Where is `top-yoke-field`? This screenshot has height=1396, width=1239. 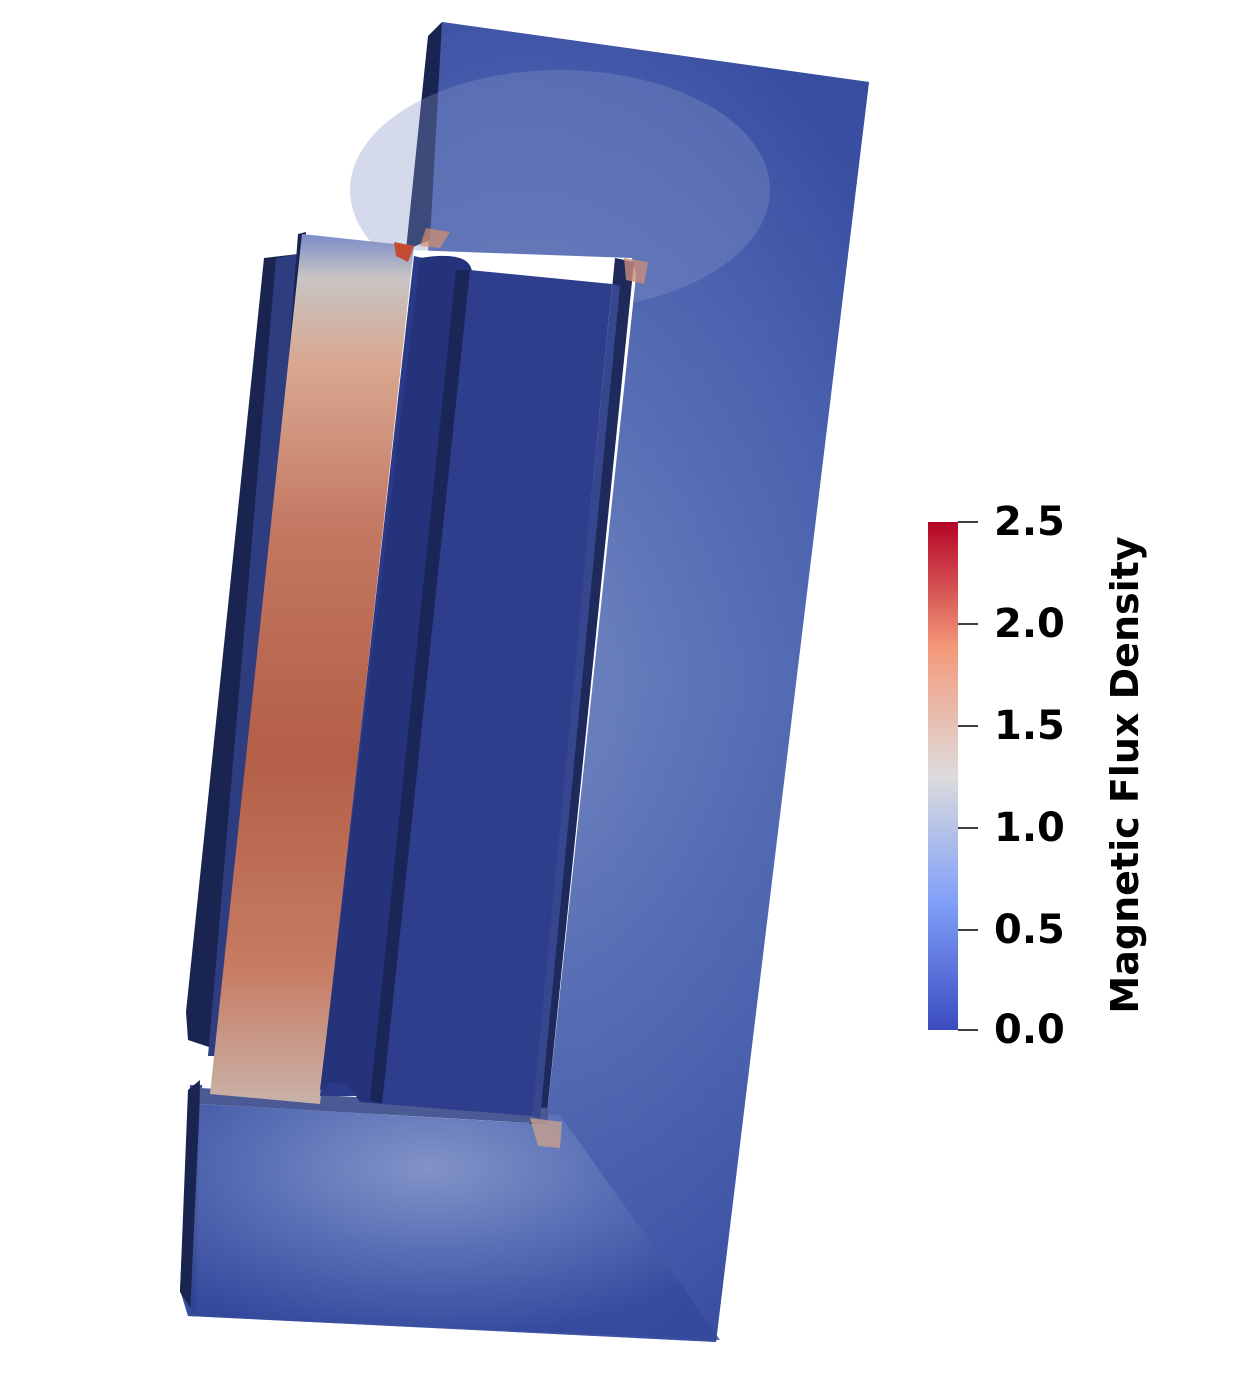 top-yoke-field is located at coordinates (560, 190).